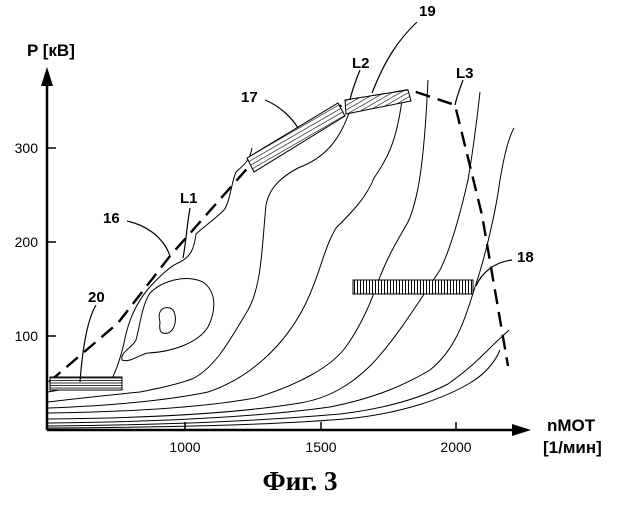  Describe the element at coordinates (459, 92) in the screenshot. I see `leader-L3` at that location.